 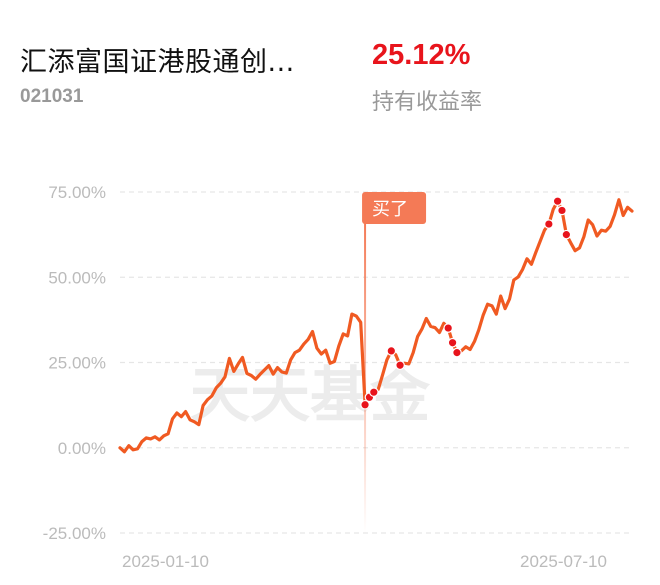 What do you see at coordinates (427, 102) in the screenshot?
I see `holding-return-label: 持有收益率` at bounding box center [427, 102].